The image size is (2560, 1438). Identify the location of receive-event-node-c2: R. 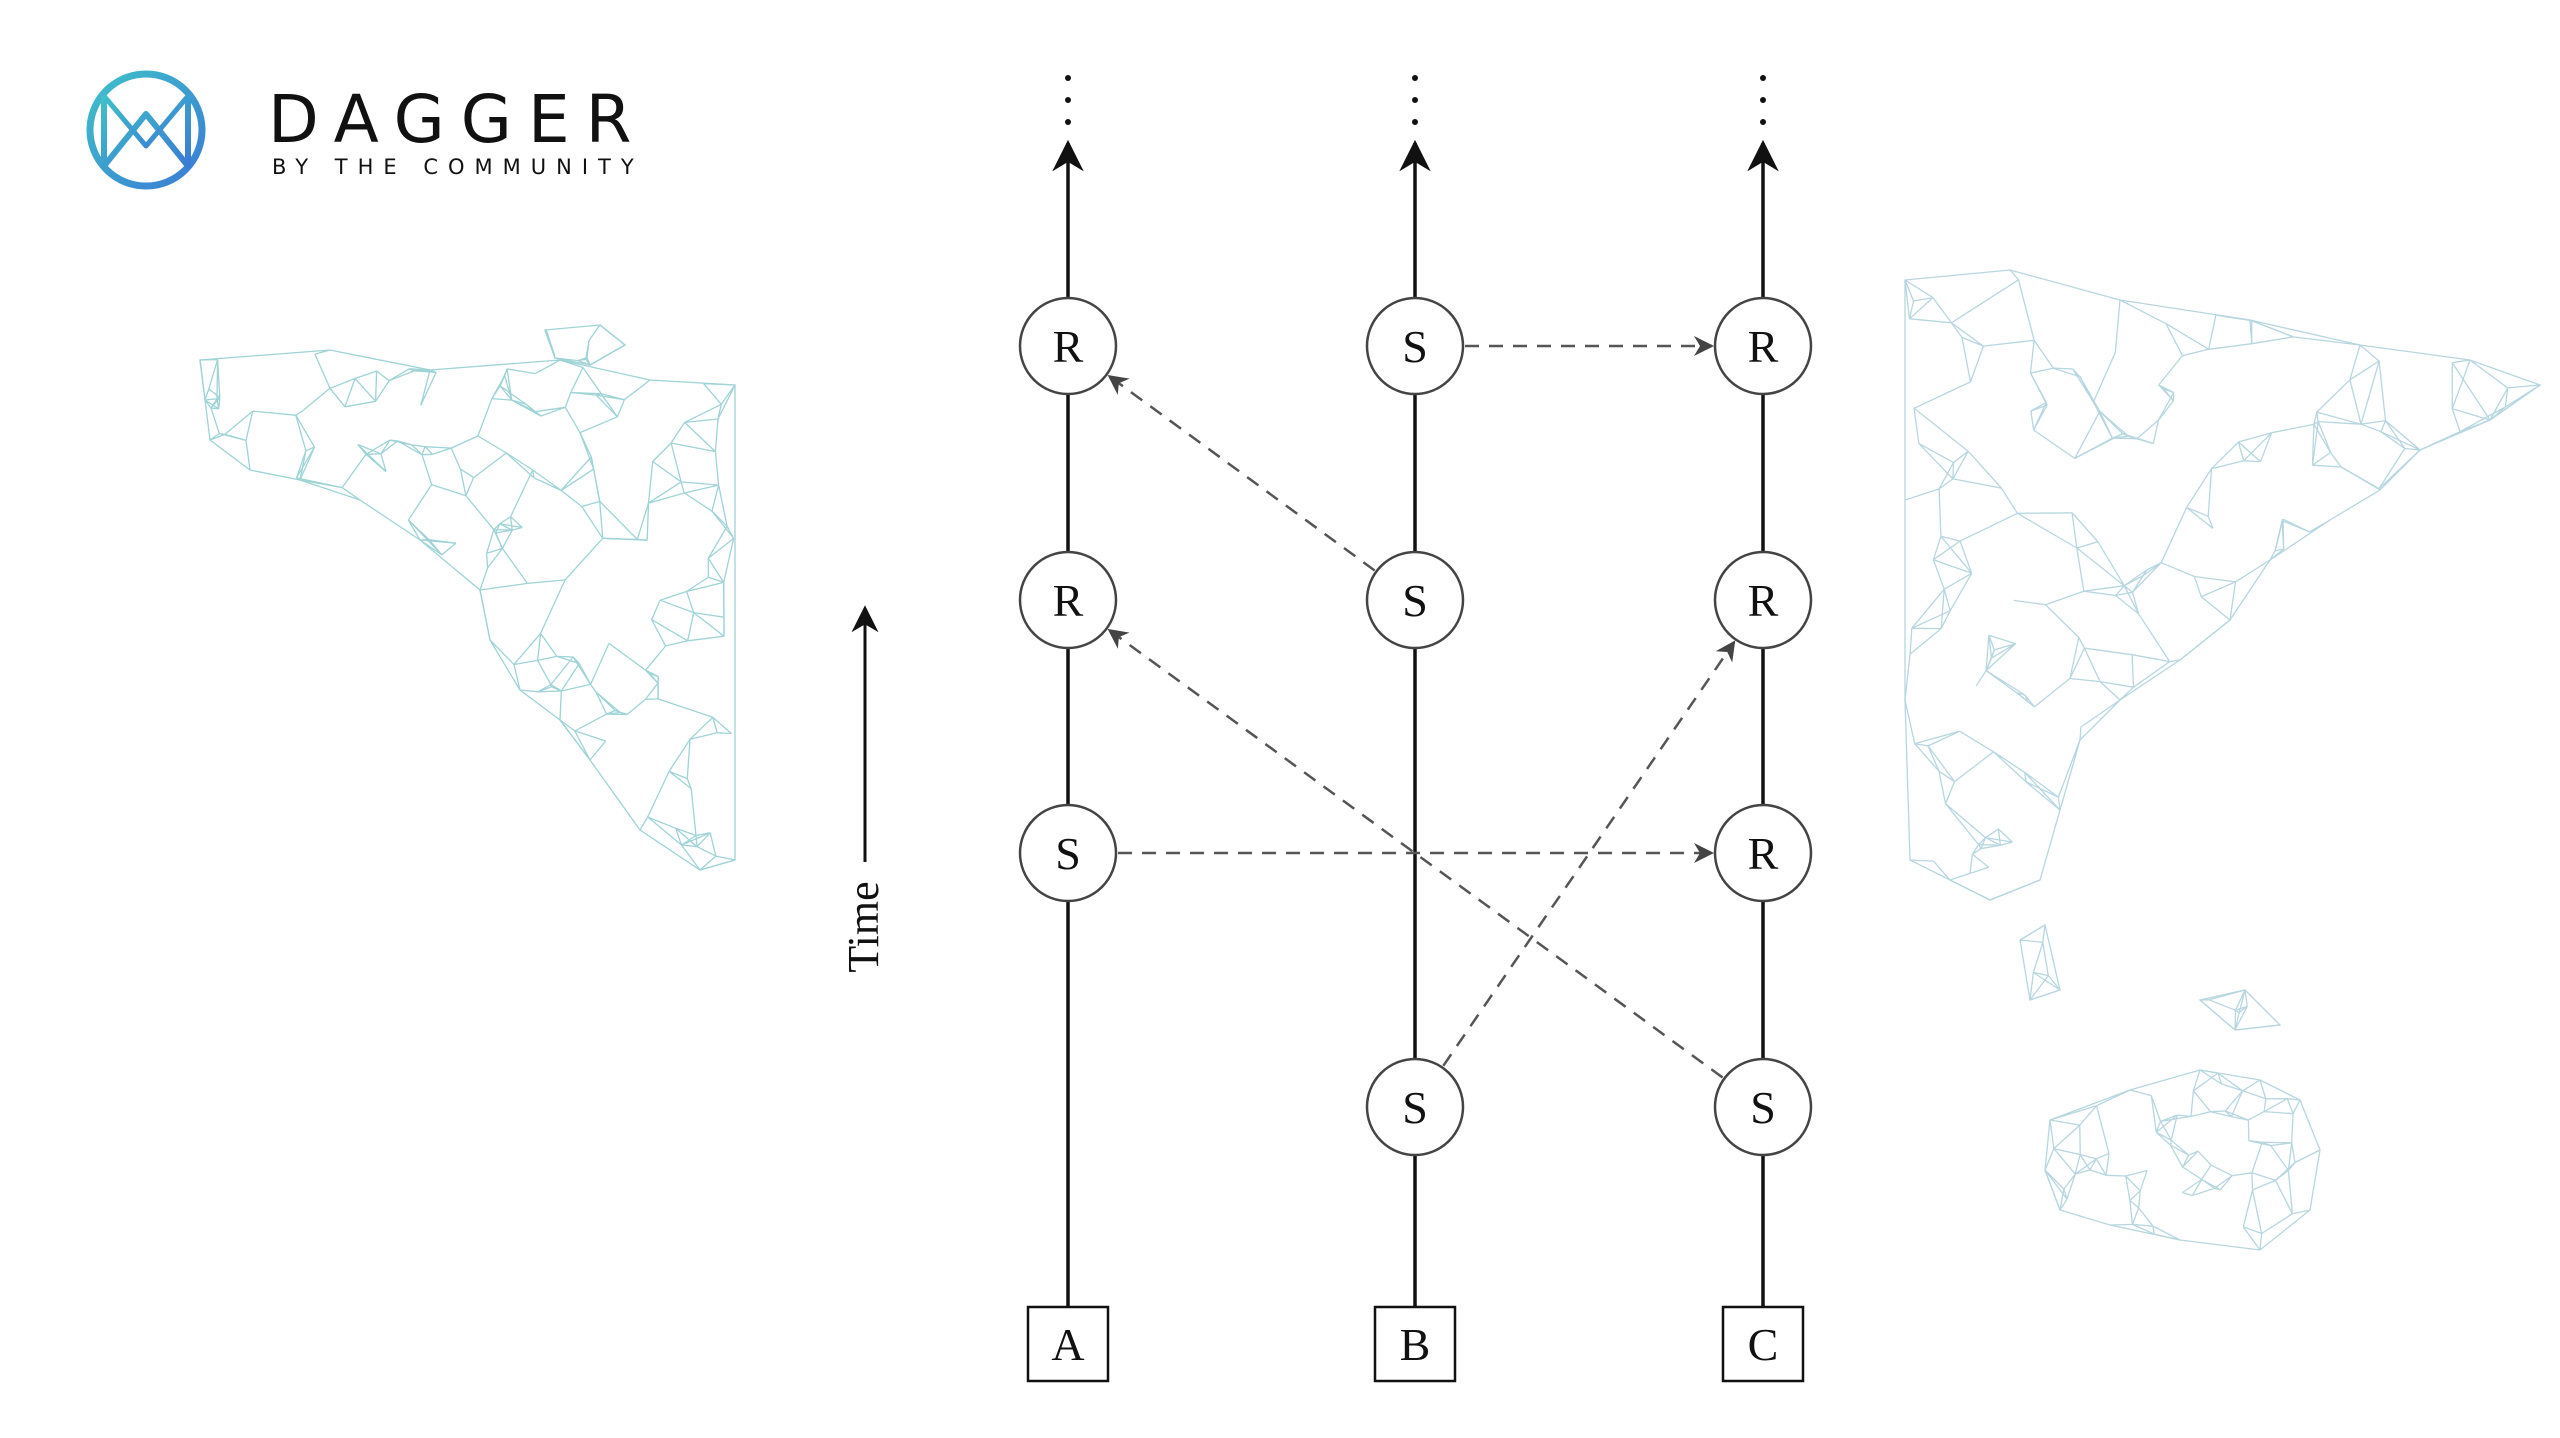
(1763, 600).